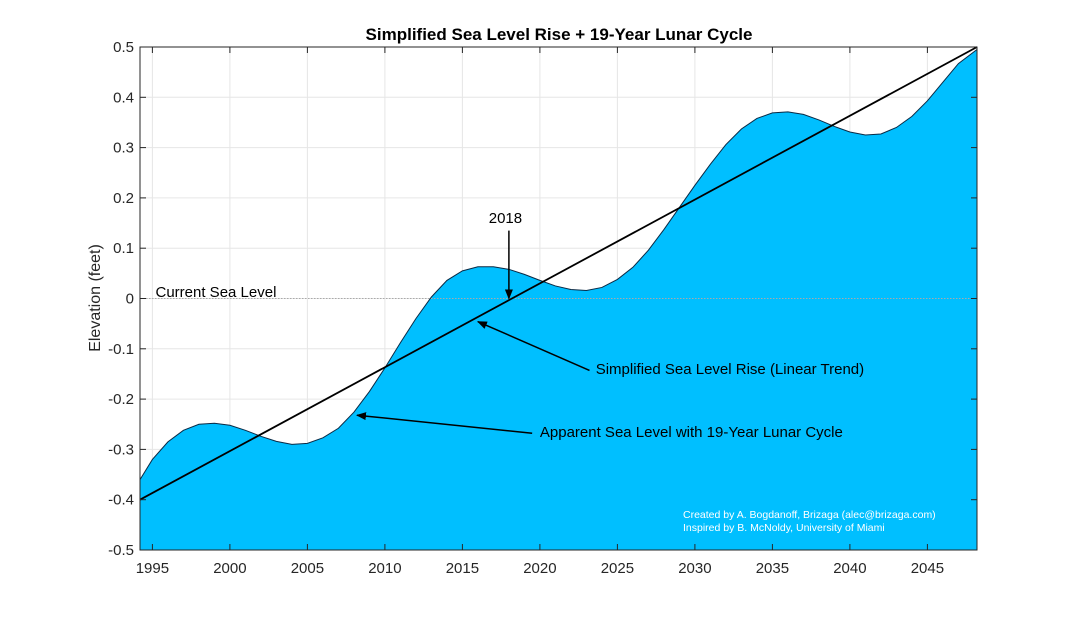  What do you see at coordinates (95, 298) in the screenshot?
I see `y-axis-label: Elevation (feet)` at bounding box center [95, 298].